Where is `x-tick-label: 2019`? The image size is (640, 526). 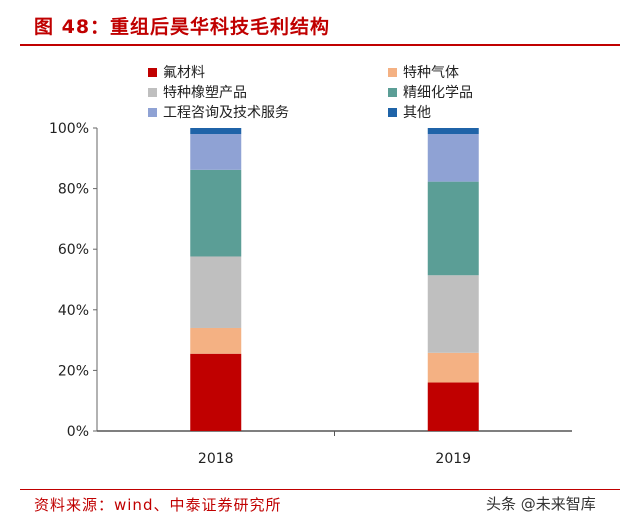 x-tick-label: 2019 is located at coordinates (453, 459).